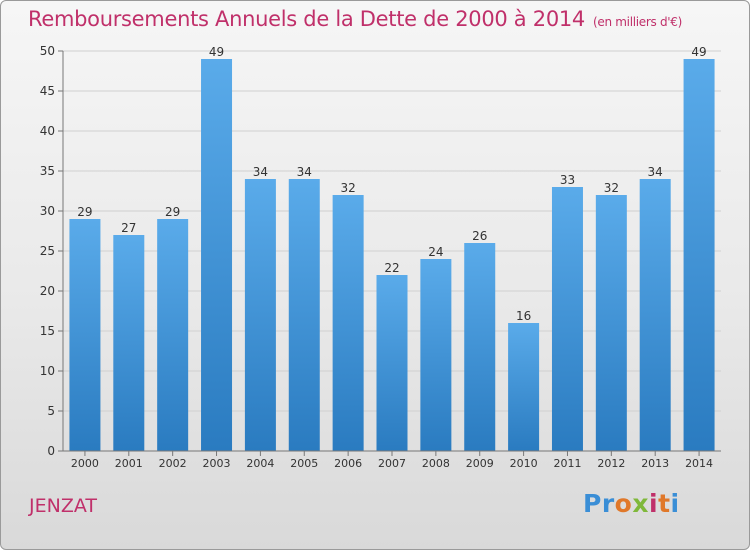 This screenshot has height=550, width=750. I want to click on data-label: 26, so click(479, 236).